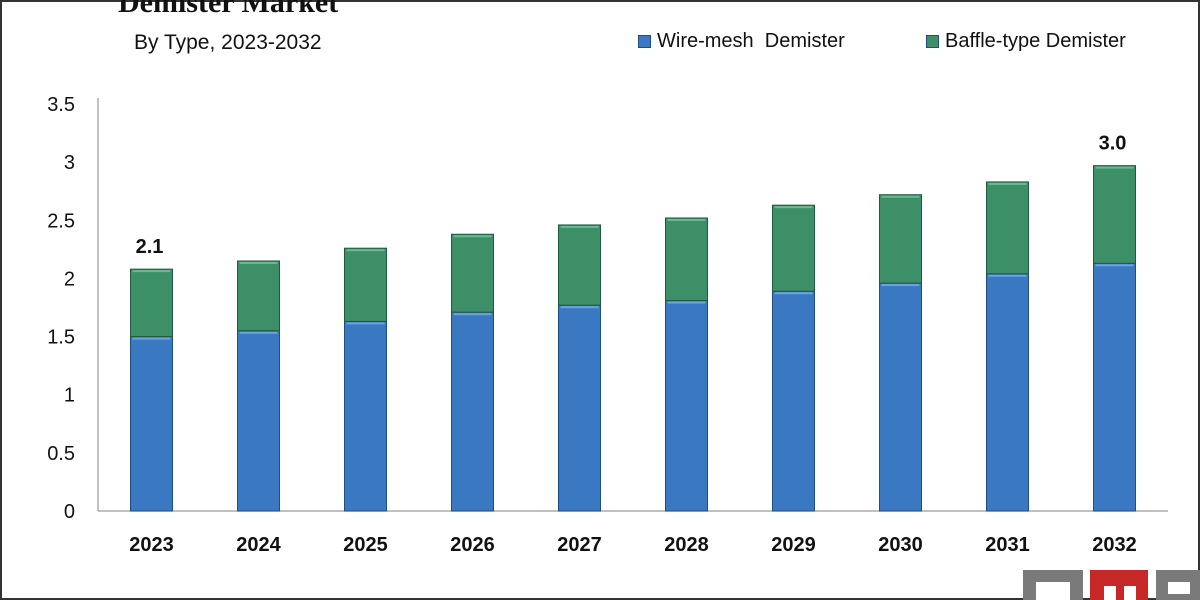  Describe the element at coordinates (61, 338) in the screenshot. I see `y-tick-label: 1.5` at that location.